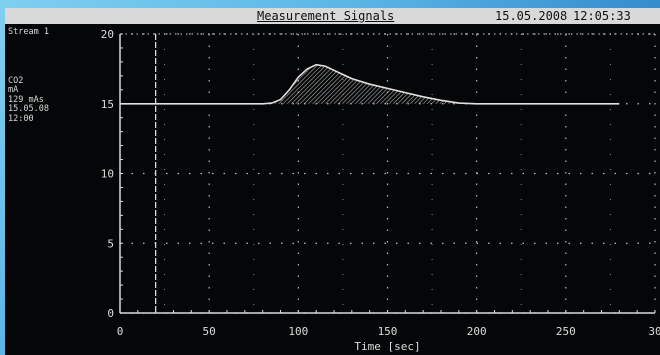  I want to click on x-axis-label: Time [sec], so click(387, 346).